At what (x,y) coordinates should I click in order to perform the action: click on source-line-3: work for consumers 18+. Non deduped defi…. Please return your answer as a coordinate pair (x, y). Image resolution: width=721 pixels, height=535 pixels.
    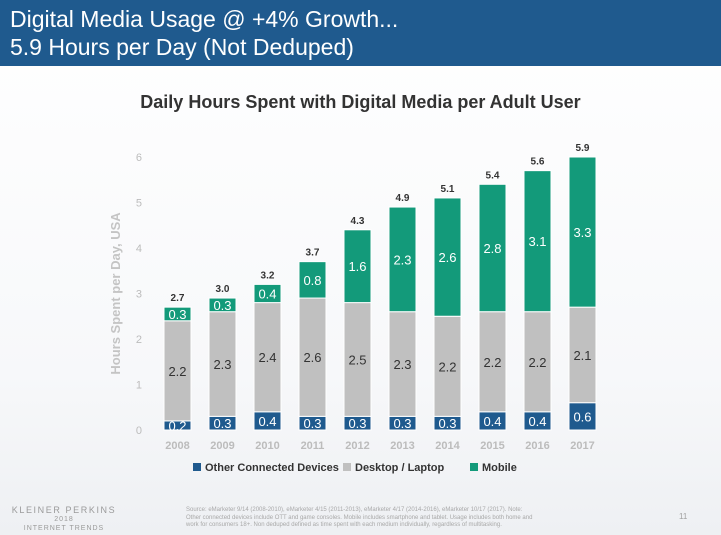
    Looking at the image, I should click on (344, 525).